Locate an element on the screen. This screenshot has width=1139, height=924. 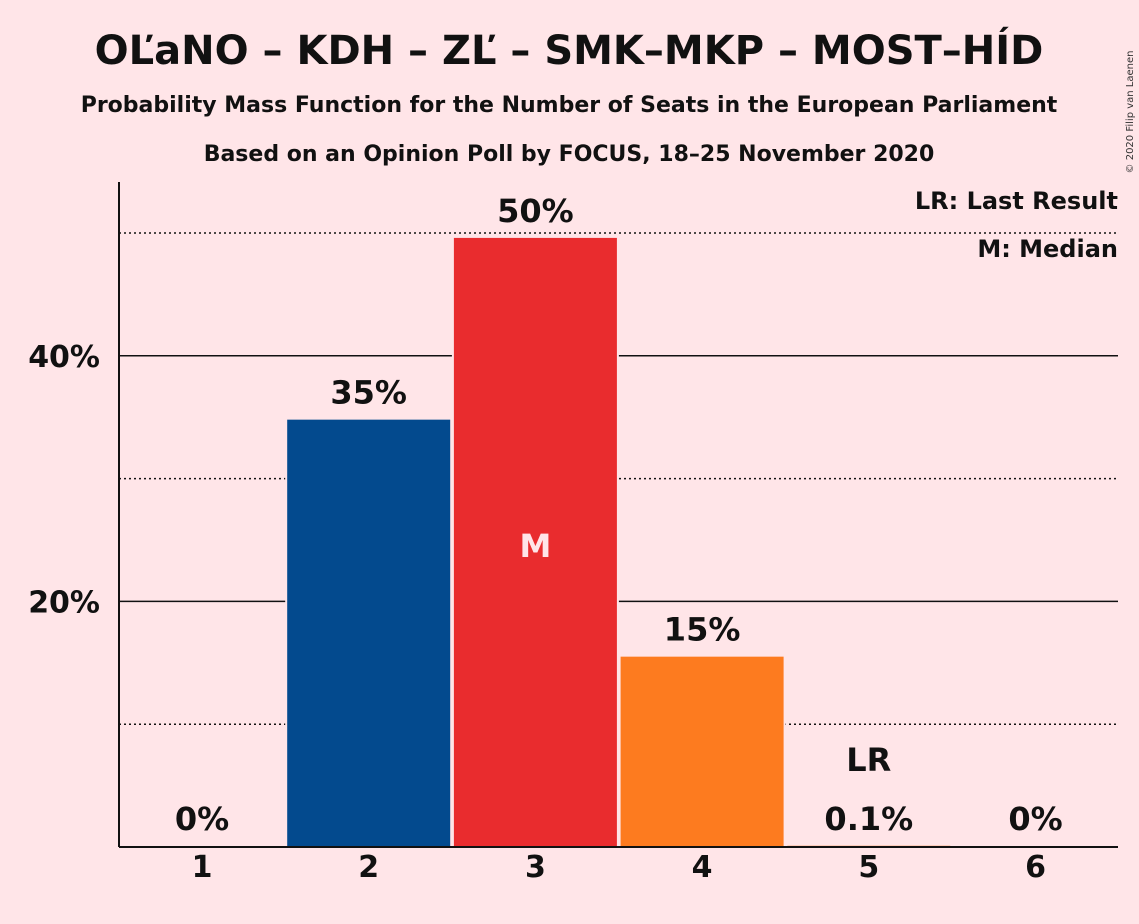
x-tick-label: 1 is located at coordinates (202, 867).